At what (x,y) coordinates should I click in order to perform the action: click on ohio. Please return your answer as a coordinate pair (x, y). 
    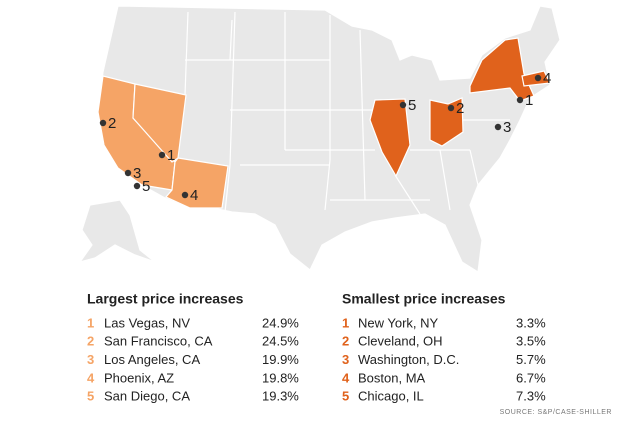
    Looking at the image, I should click on (446, 122).